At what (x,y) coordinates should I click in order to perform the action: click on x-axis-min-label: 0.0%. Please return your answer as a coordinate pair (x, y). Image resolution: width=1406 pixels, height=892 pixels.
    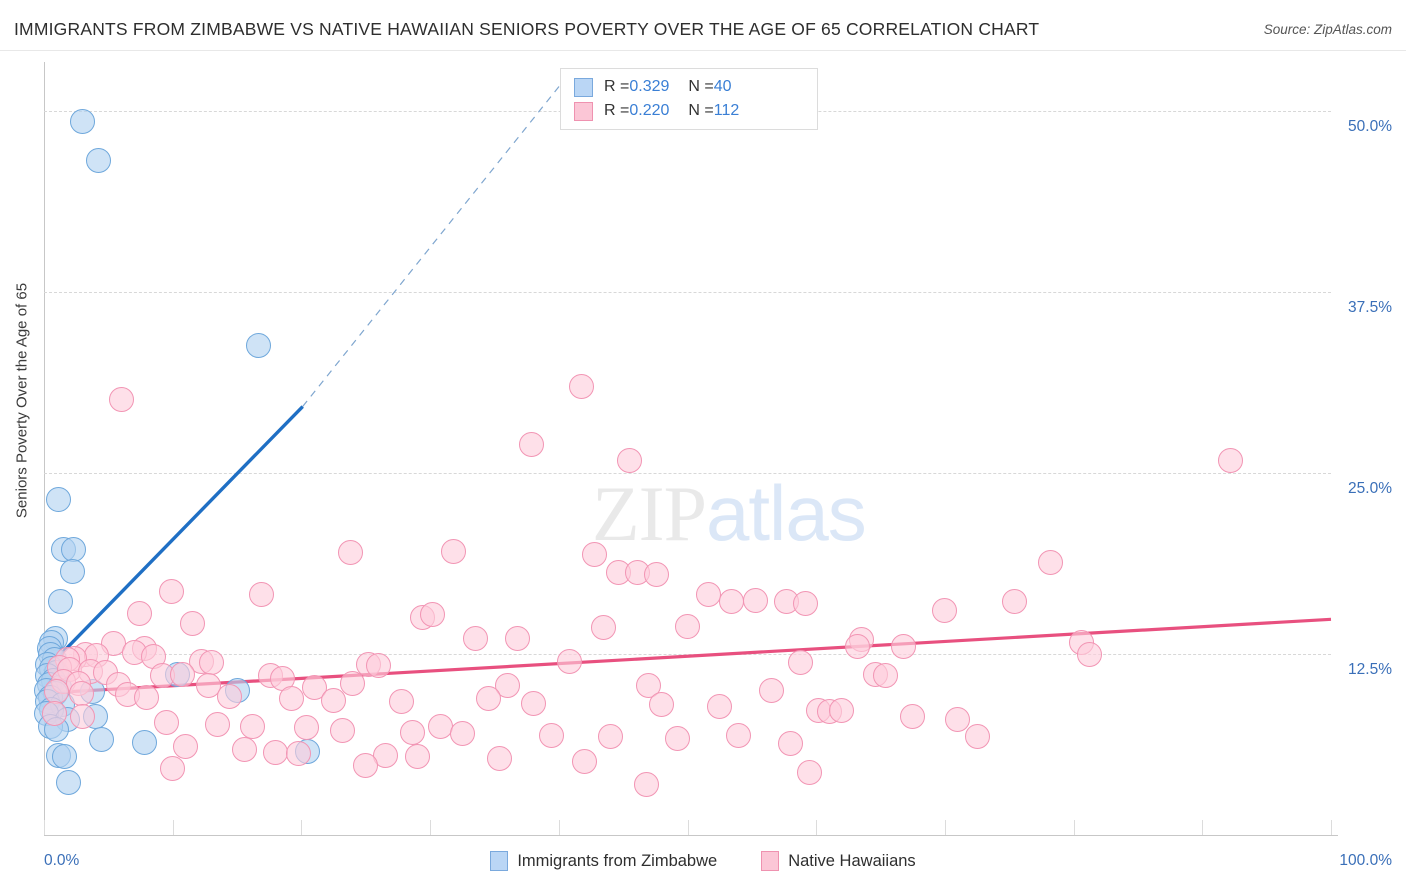
    Looking at the image, I should click on (62, 860).